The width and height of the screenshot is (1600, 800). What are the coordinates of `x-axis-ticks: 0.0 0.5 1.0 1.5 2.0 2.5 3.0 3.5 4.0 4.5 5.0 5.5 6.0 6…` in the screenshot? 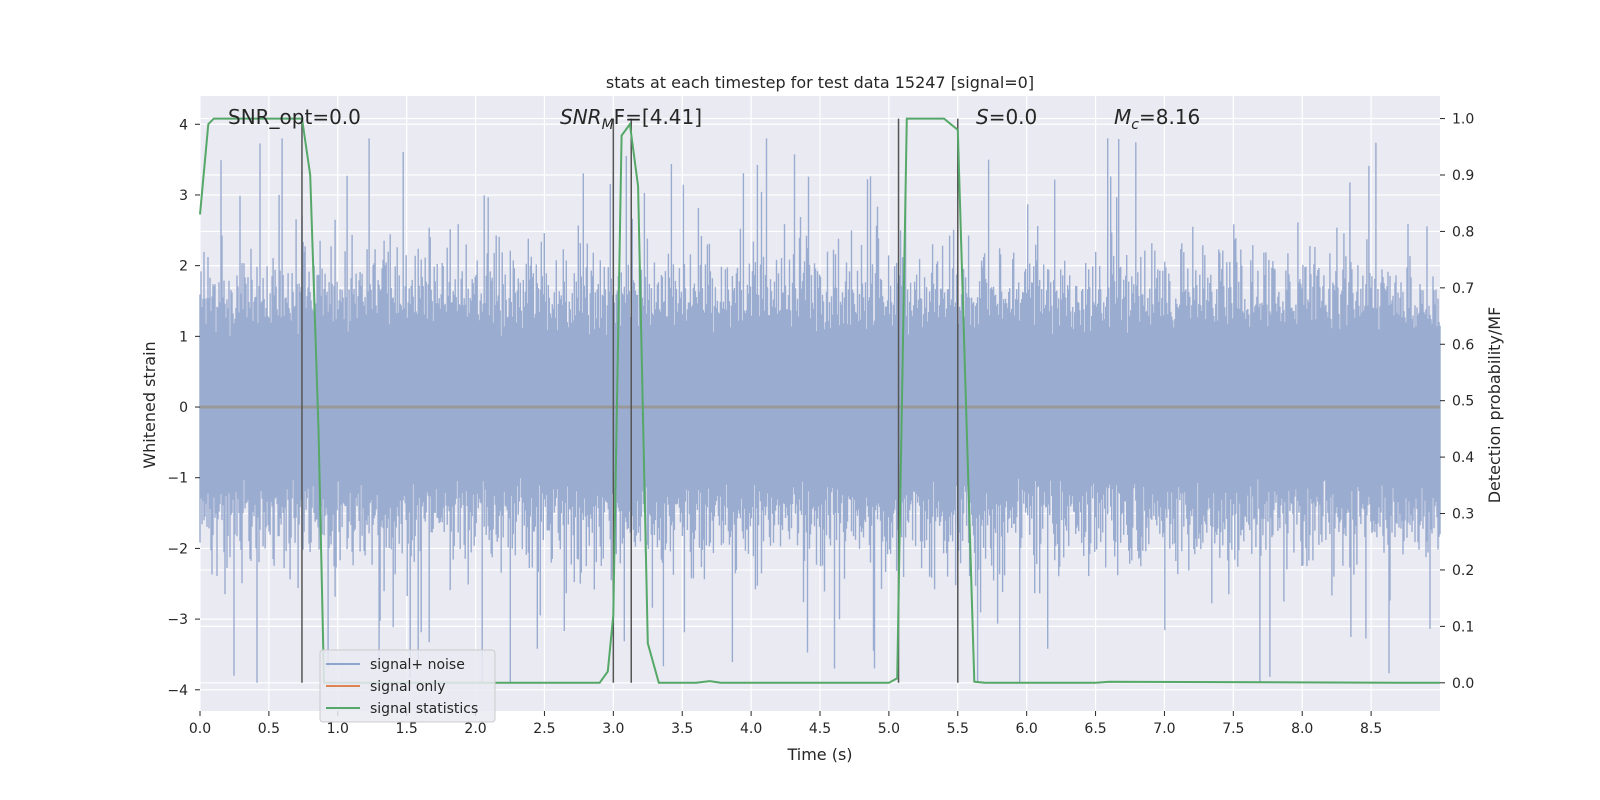 It's located at (785, 724).